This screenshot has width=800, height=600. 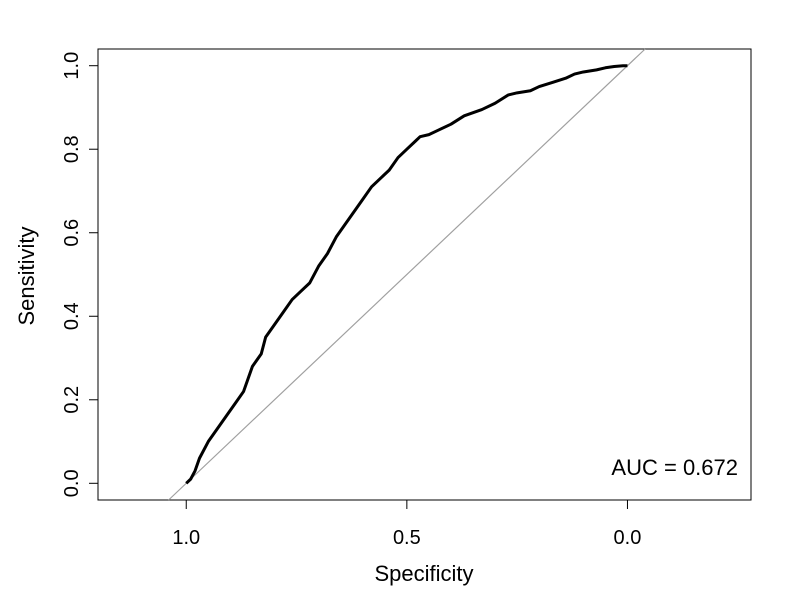 What do you see at coordinates (407, 524) in the screenshot?
I see `x-axis: 1.0 0.5 0.0` at bounding box center [407, 524].